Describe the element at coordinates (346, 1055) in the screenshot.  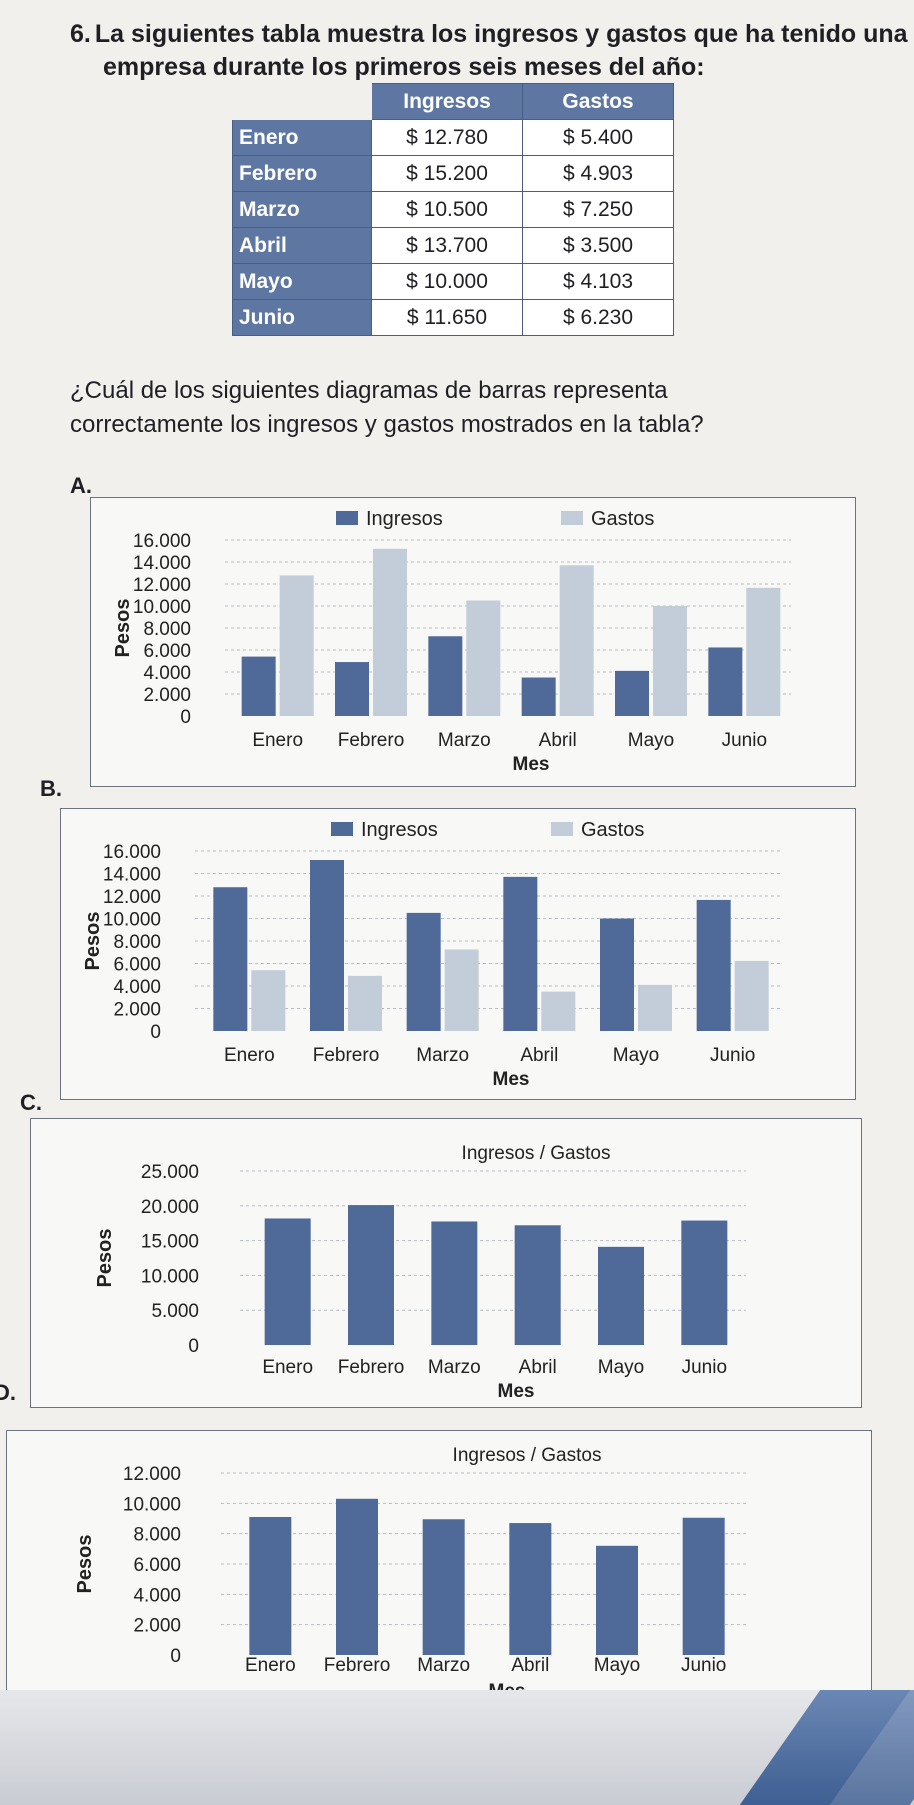
I see `x-tick-label: Febrero` at that location.